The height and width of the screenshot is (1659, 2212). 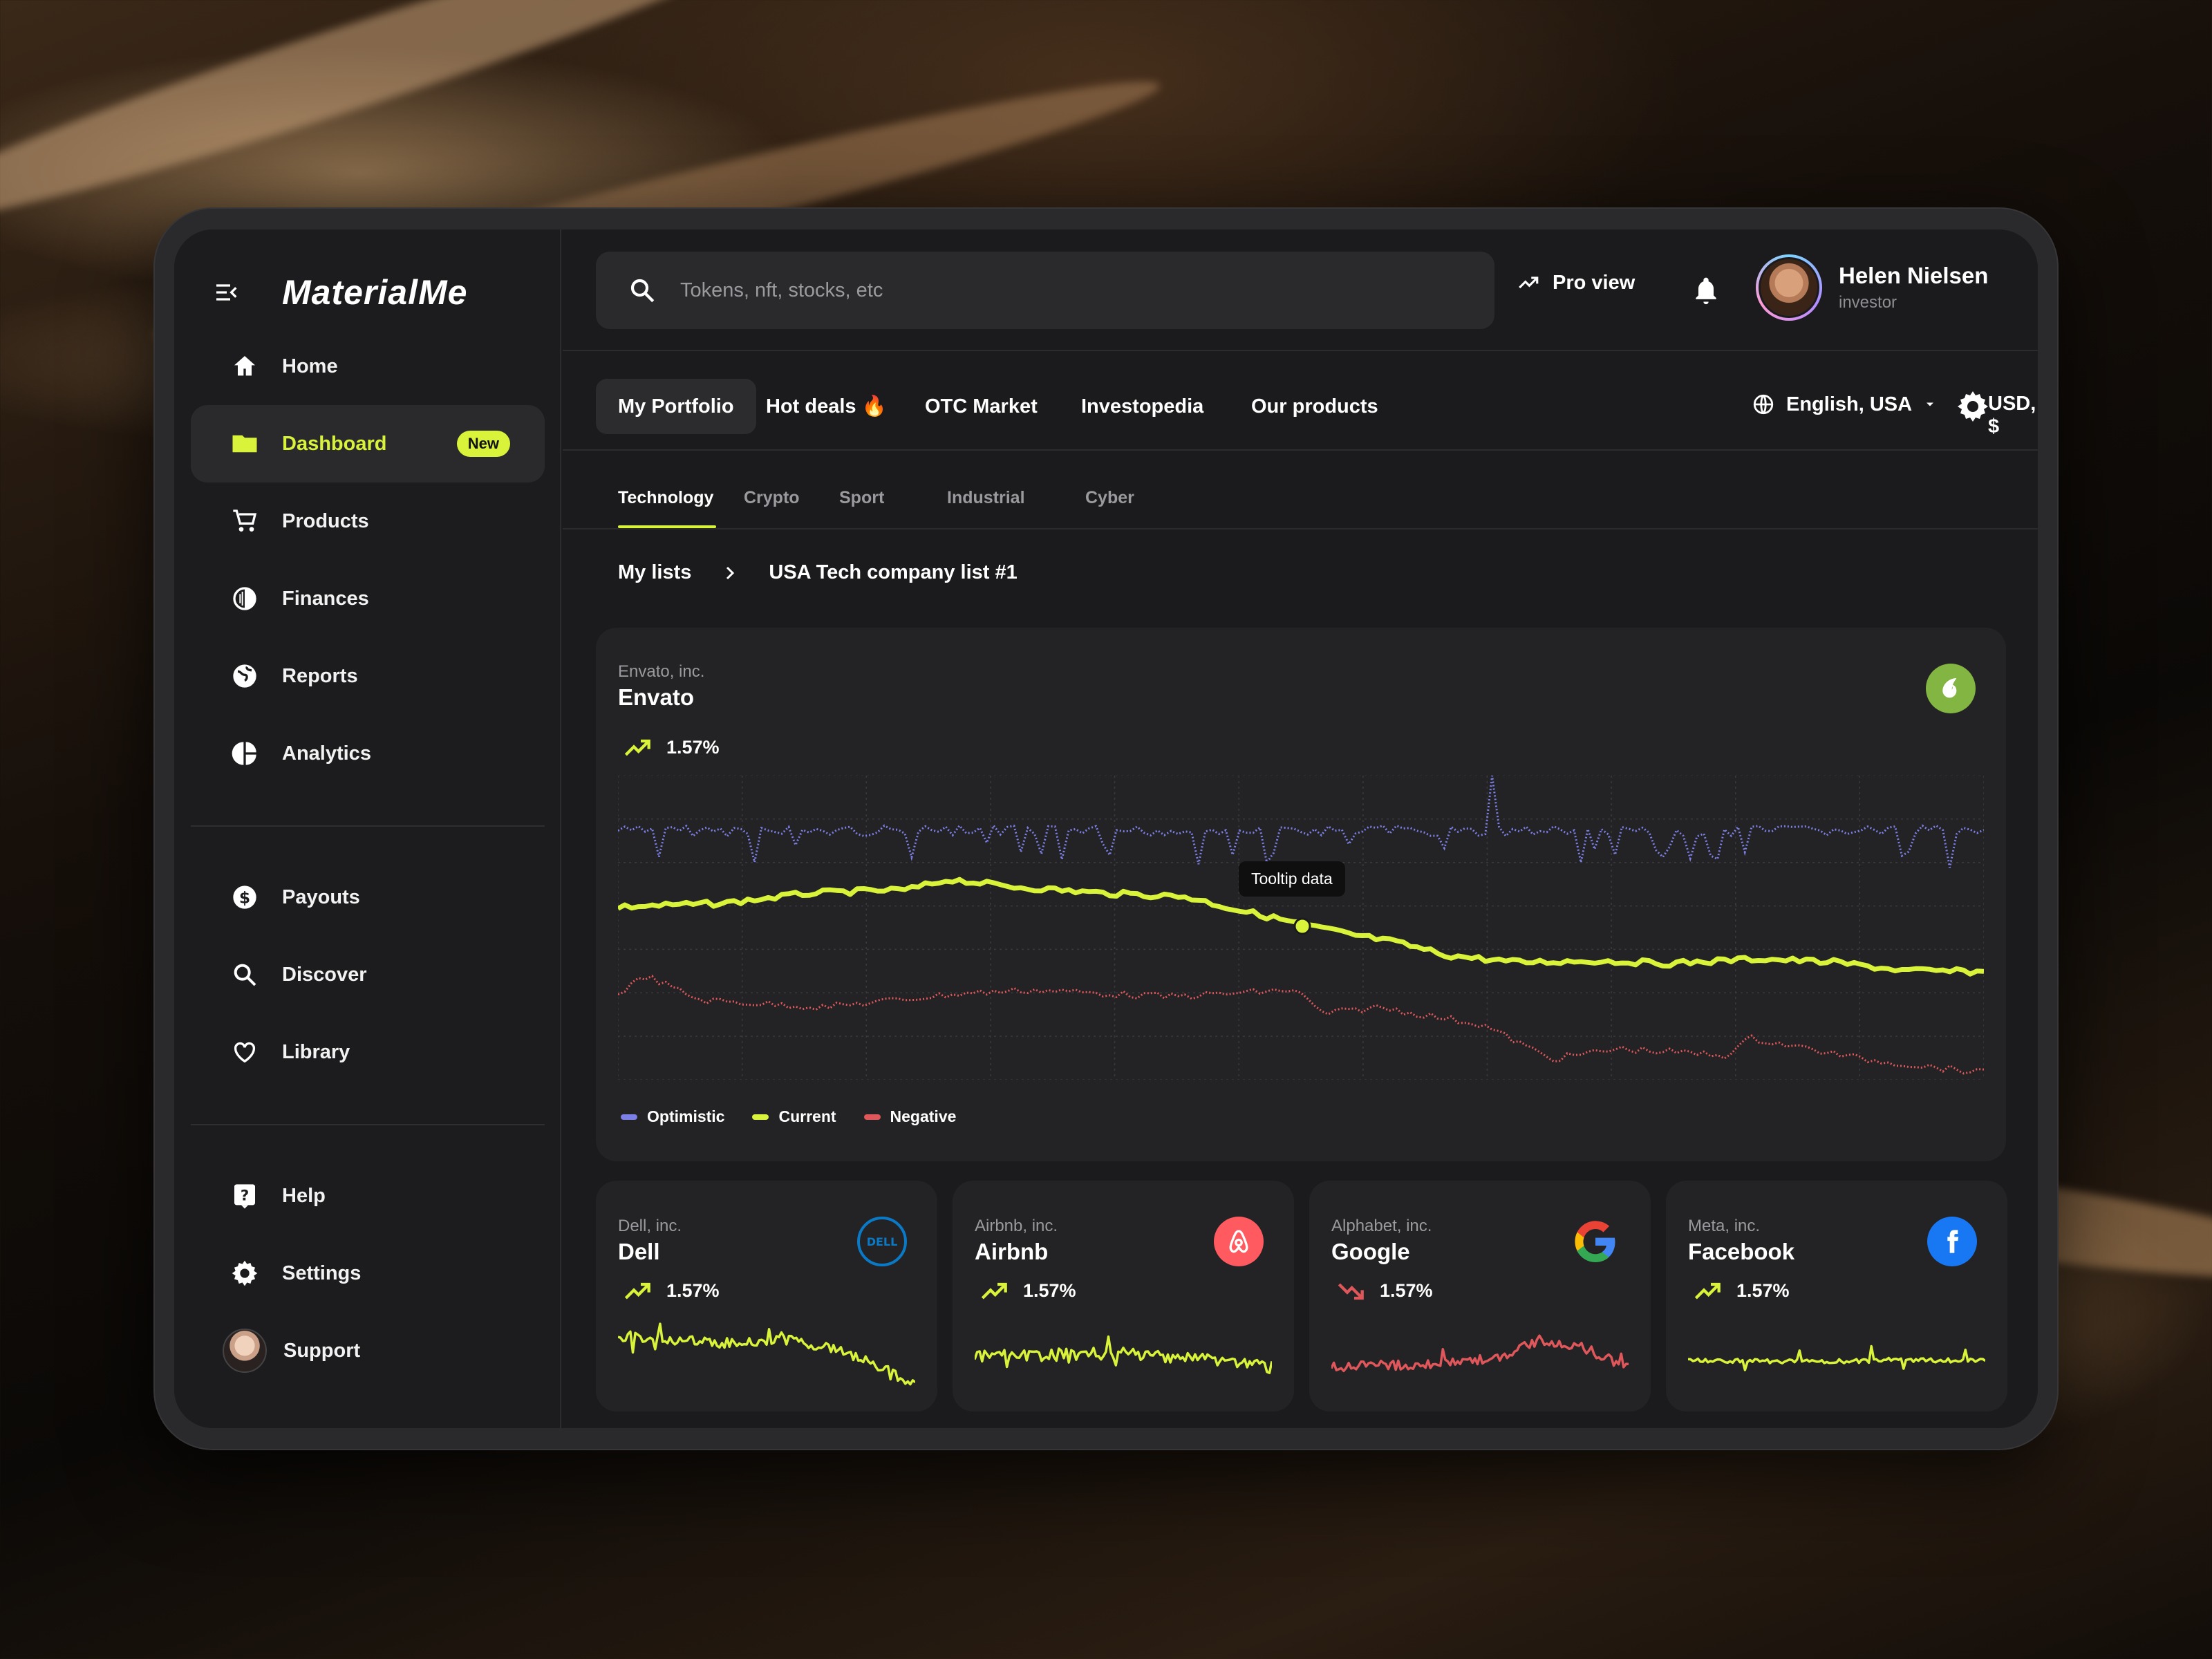 I want to click on home-icon, so click(x=245, y=366).